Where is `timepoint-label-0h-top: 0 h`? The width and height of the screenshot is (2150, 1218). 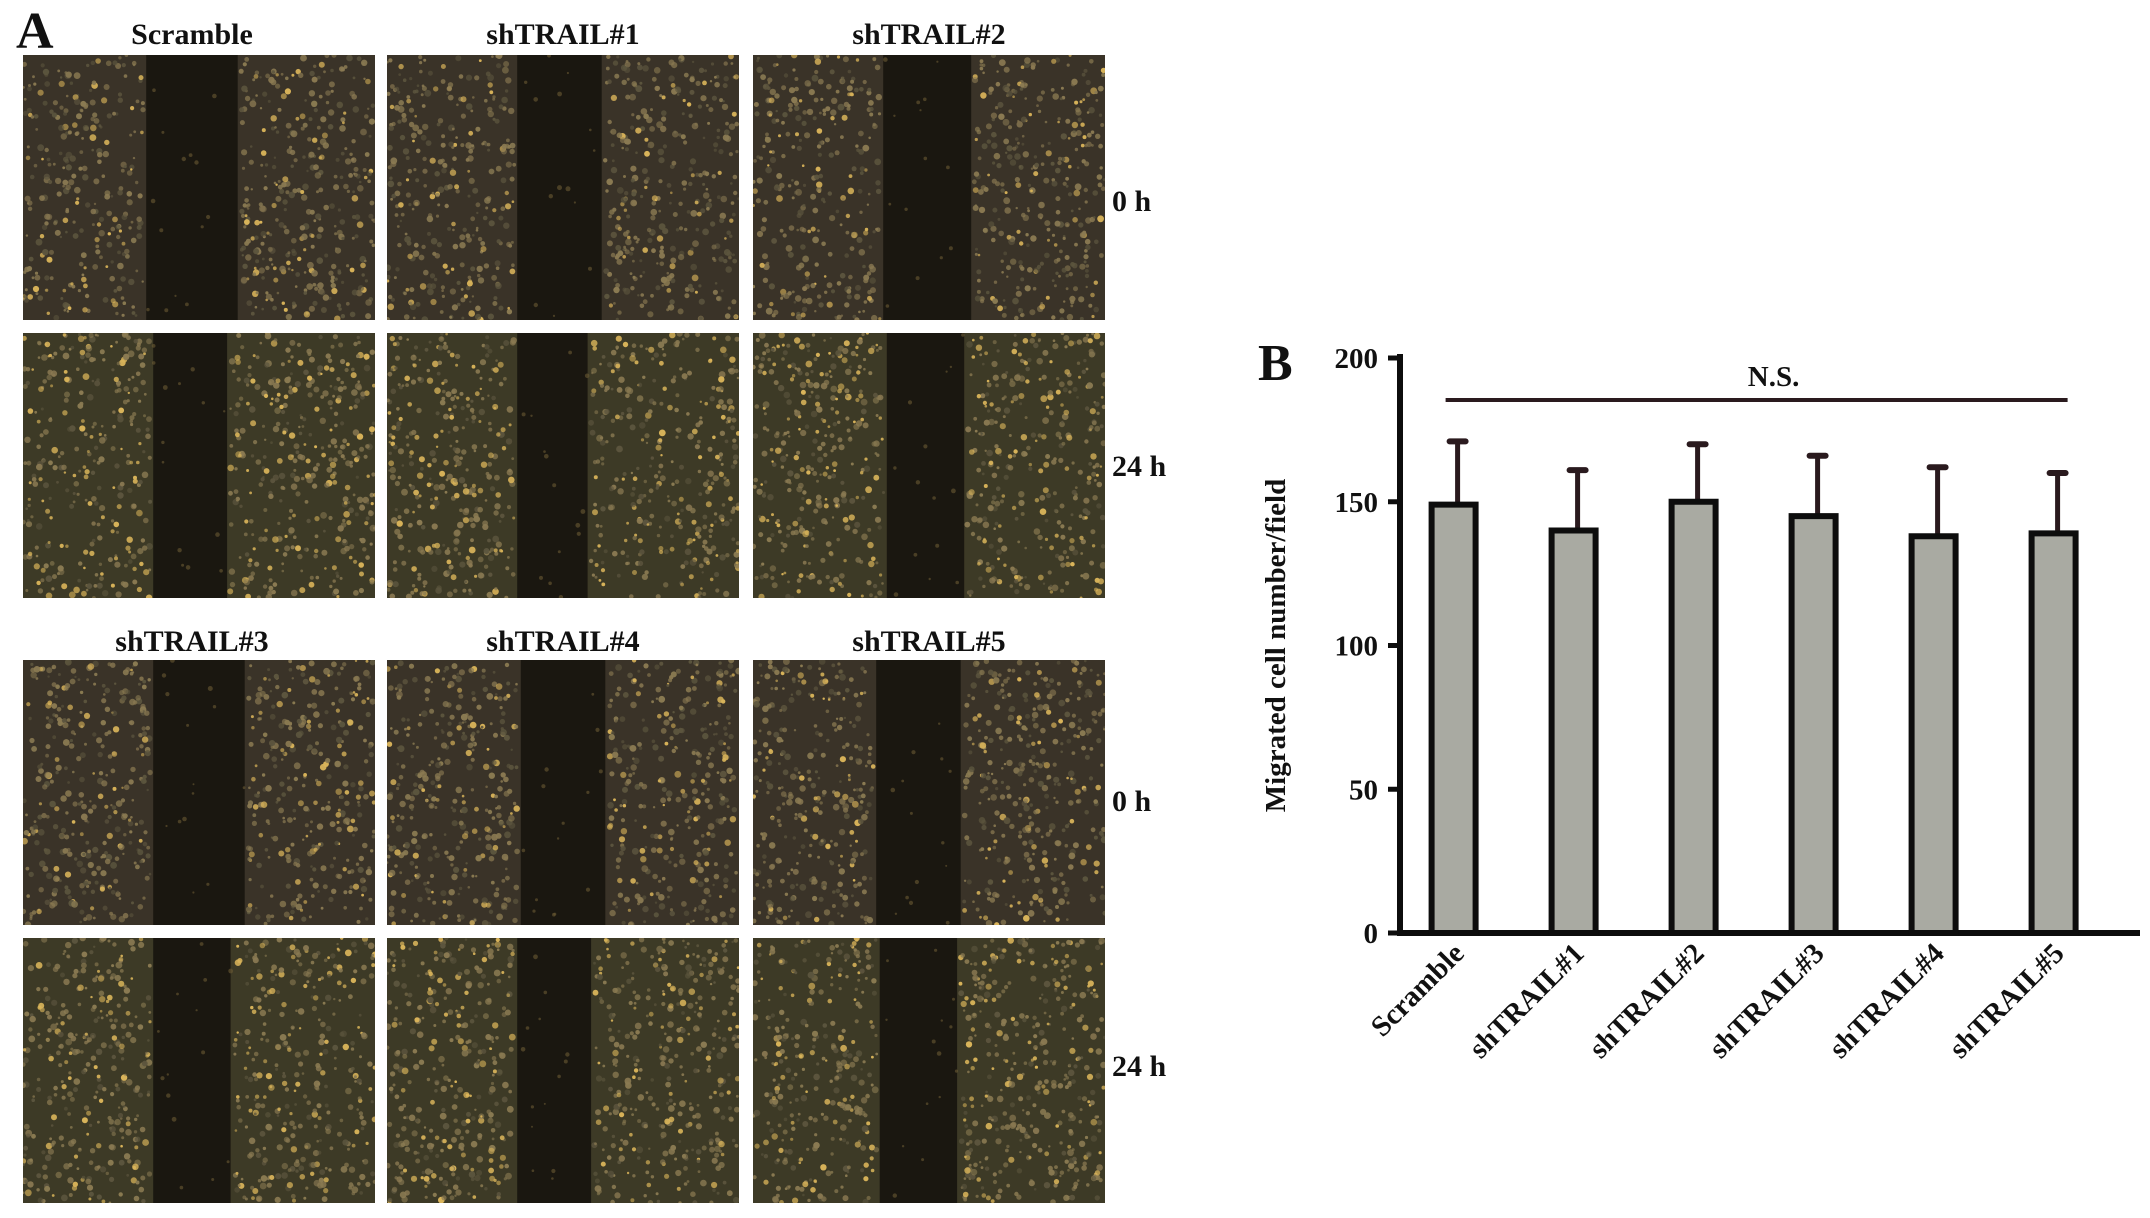
timepoint-label-0h-top: 0 h is located at coordinates (1132, 201).